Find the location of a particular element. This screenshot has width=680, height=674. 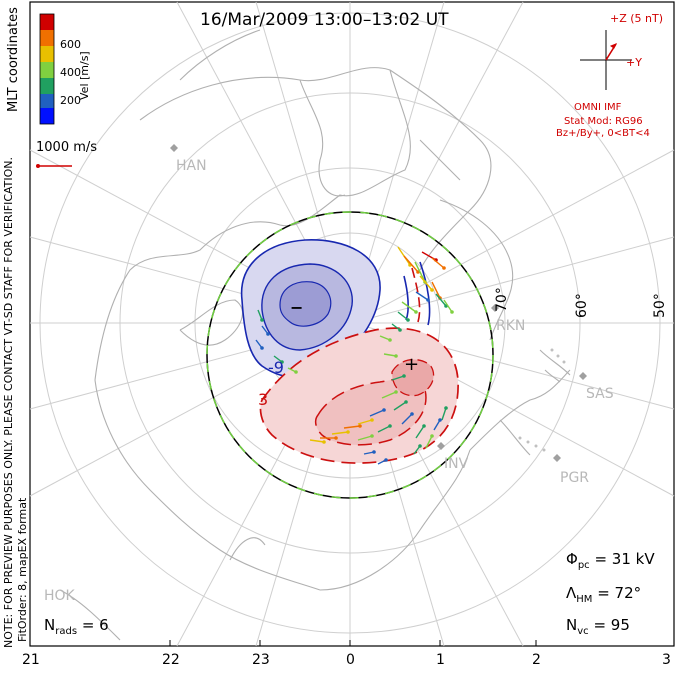

vector-scale-label: 1000 m/s is located at coordinates (67, 147).